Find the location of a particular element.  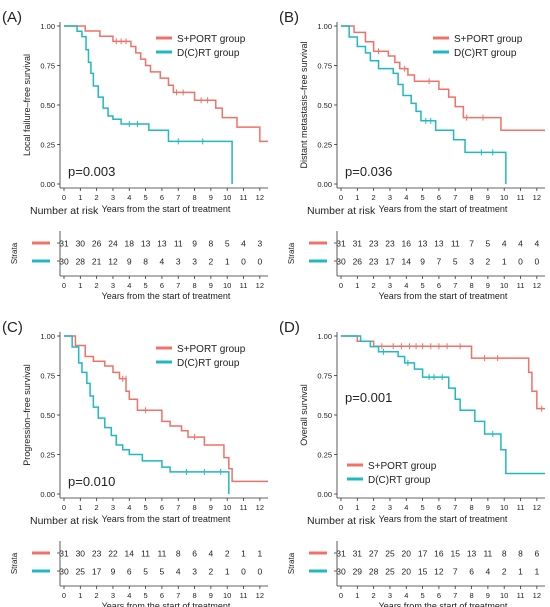

risk-count: 8 is located at coordinates (211, 244).